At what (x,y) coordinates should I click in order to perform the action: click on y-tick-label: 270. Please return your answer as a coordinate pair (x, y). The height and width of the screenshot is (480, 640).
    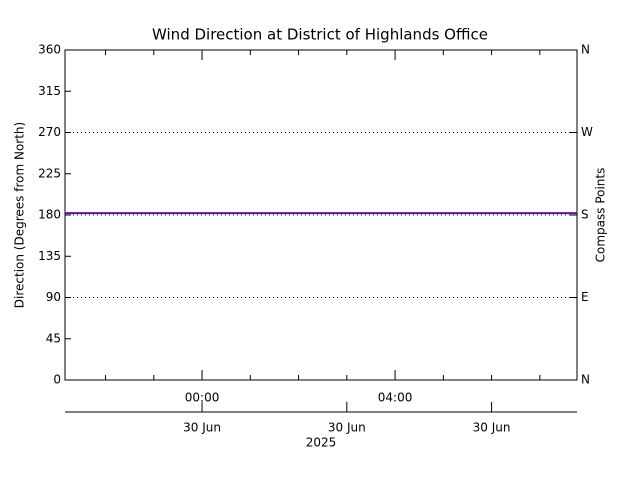
    Looking at the image, I should click on (49, 132).